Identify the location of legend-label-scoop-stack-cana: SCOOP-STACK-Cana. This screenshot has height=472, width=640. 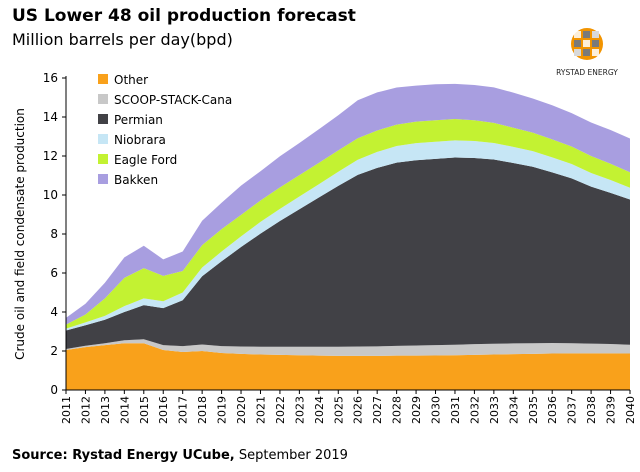
(173, 100).